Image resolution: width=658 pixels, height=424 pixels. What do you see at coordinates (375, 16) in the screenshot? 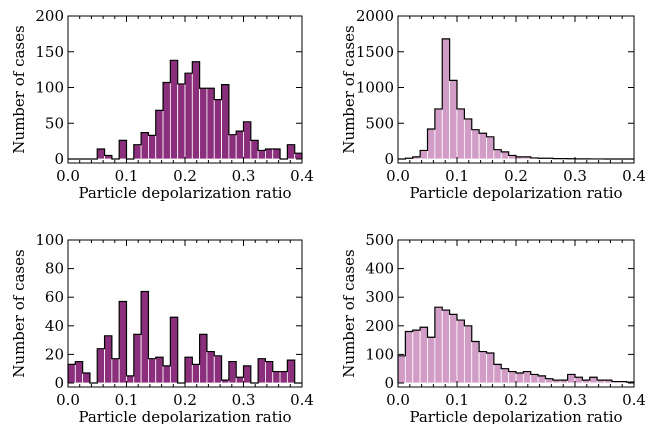
I see `y-tick-label: 2000` at bounding box center [375, 16].